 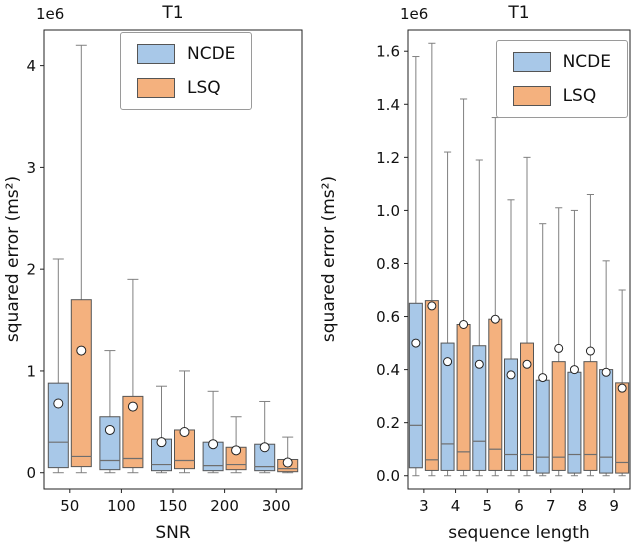 I want to click on y-axis-ticks: 0 1 2 3 4, so click(x=35, y=269).